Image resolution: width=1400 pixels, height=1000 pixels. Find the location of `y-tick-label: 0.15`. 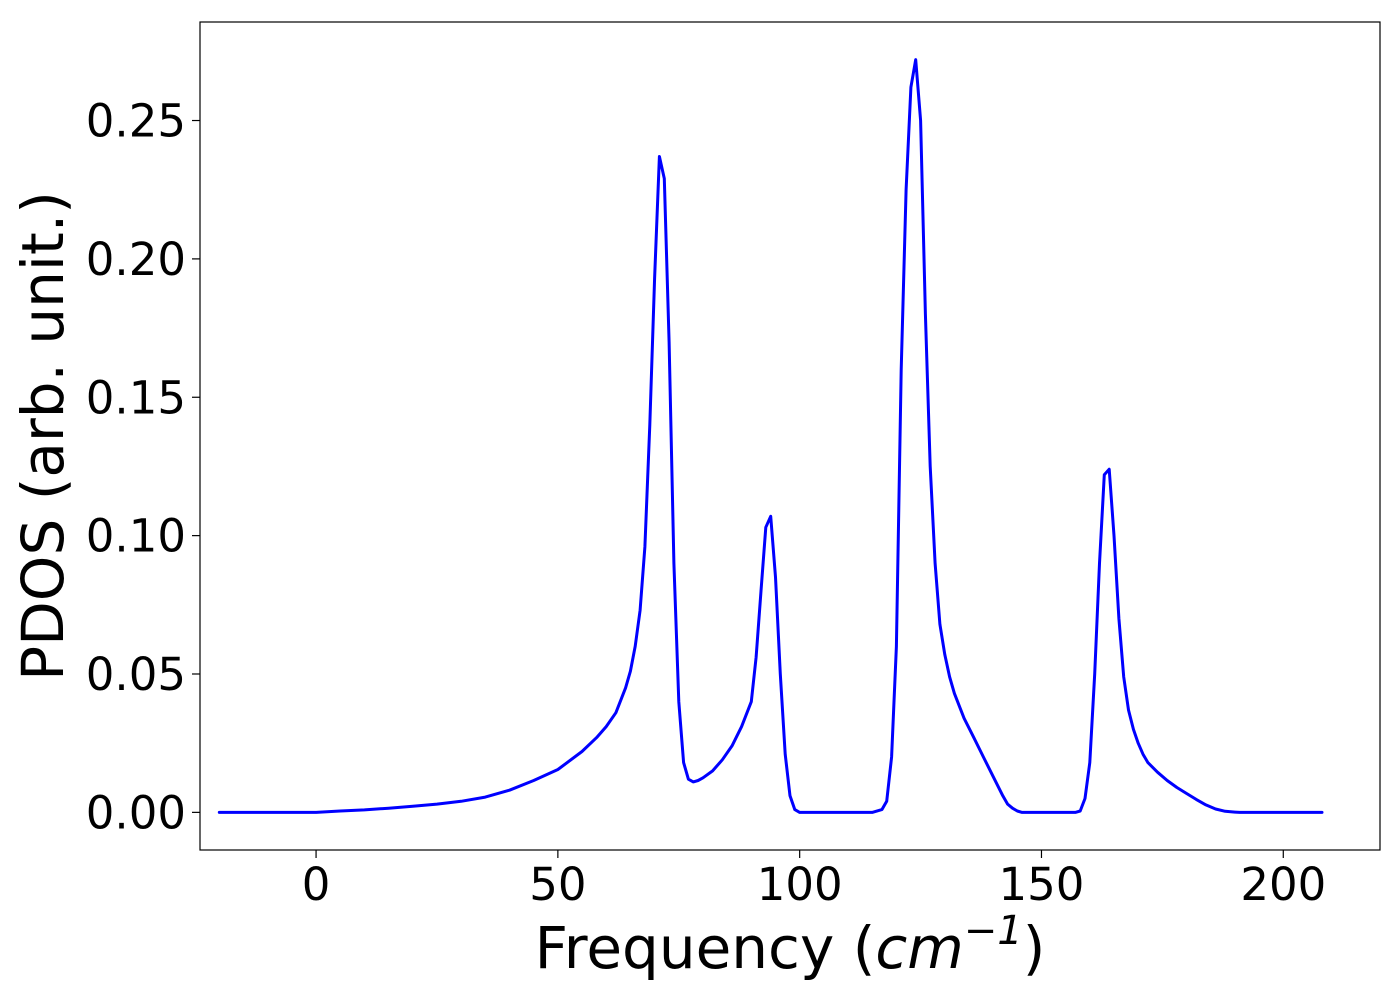

y-tick-label: 0.15 is located at coordinates (136, 397).